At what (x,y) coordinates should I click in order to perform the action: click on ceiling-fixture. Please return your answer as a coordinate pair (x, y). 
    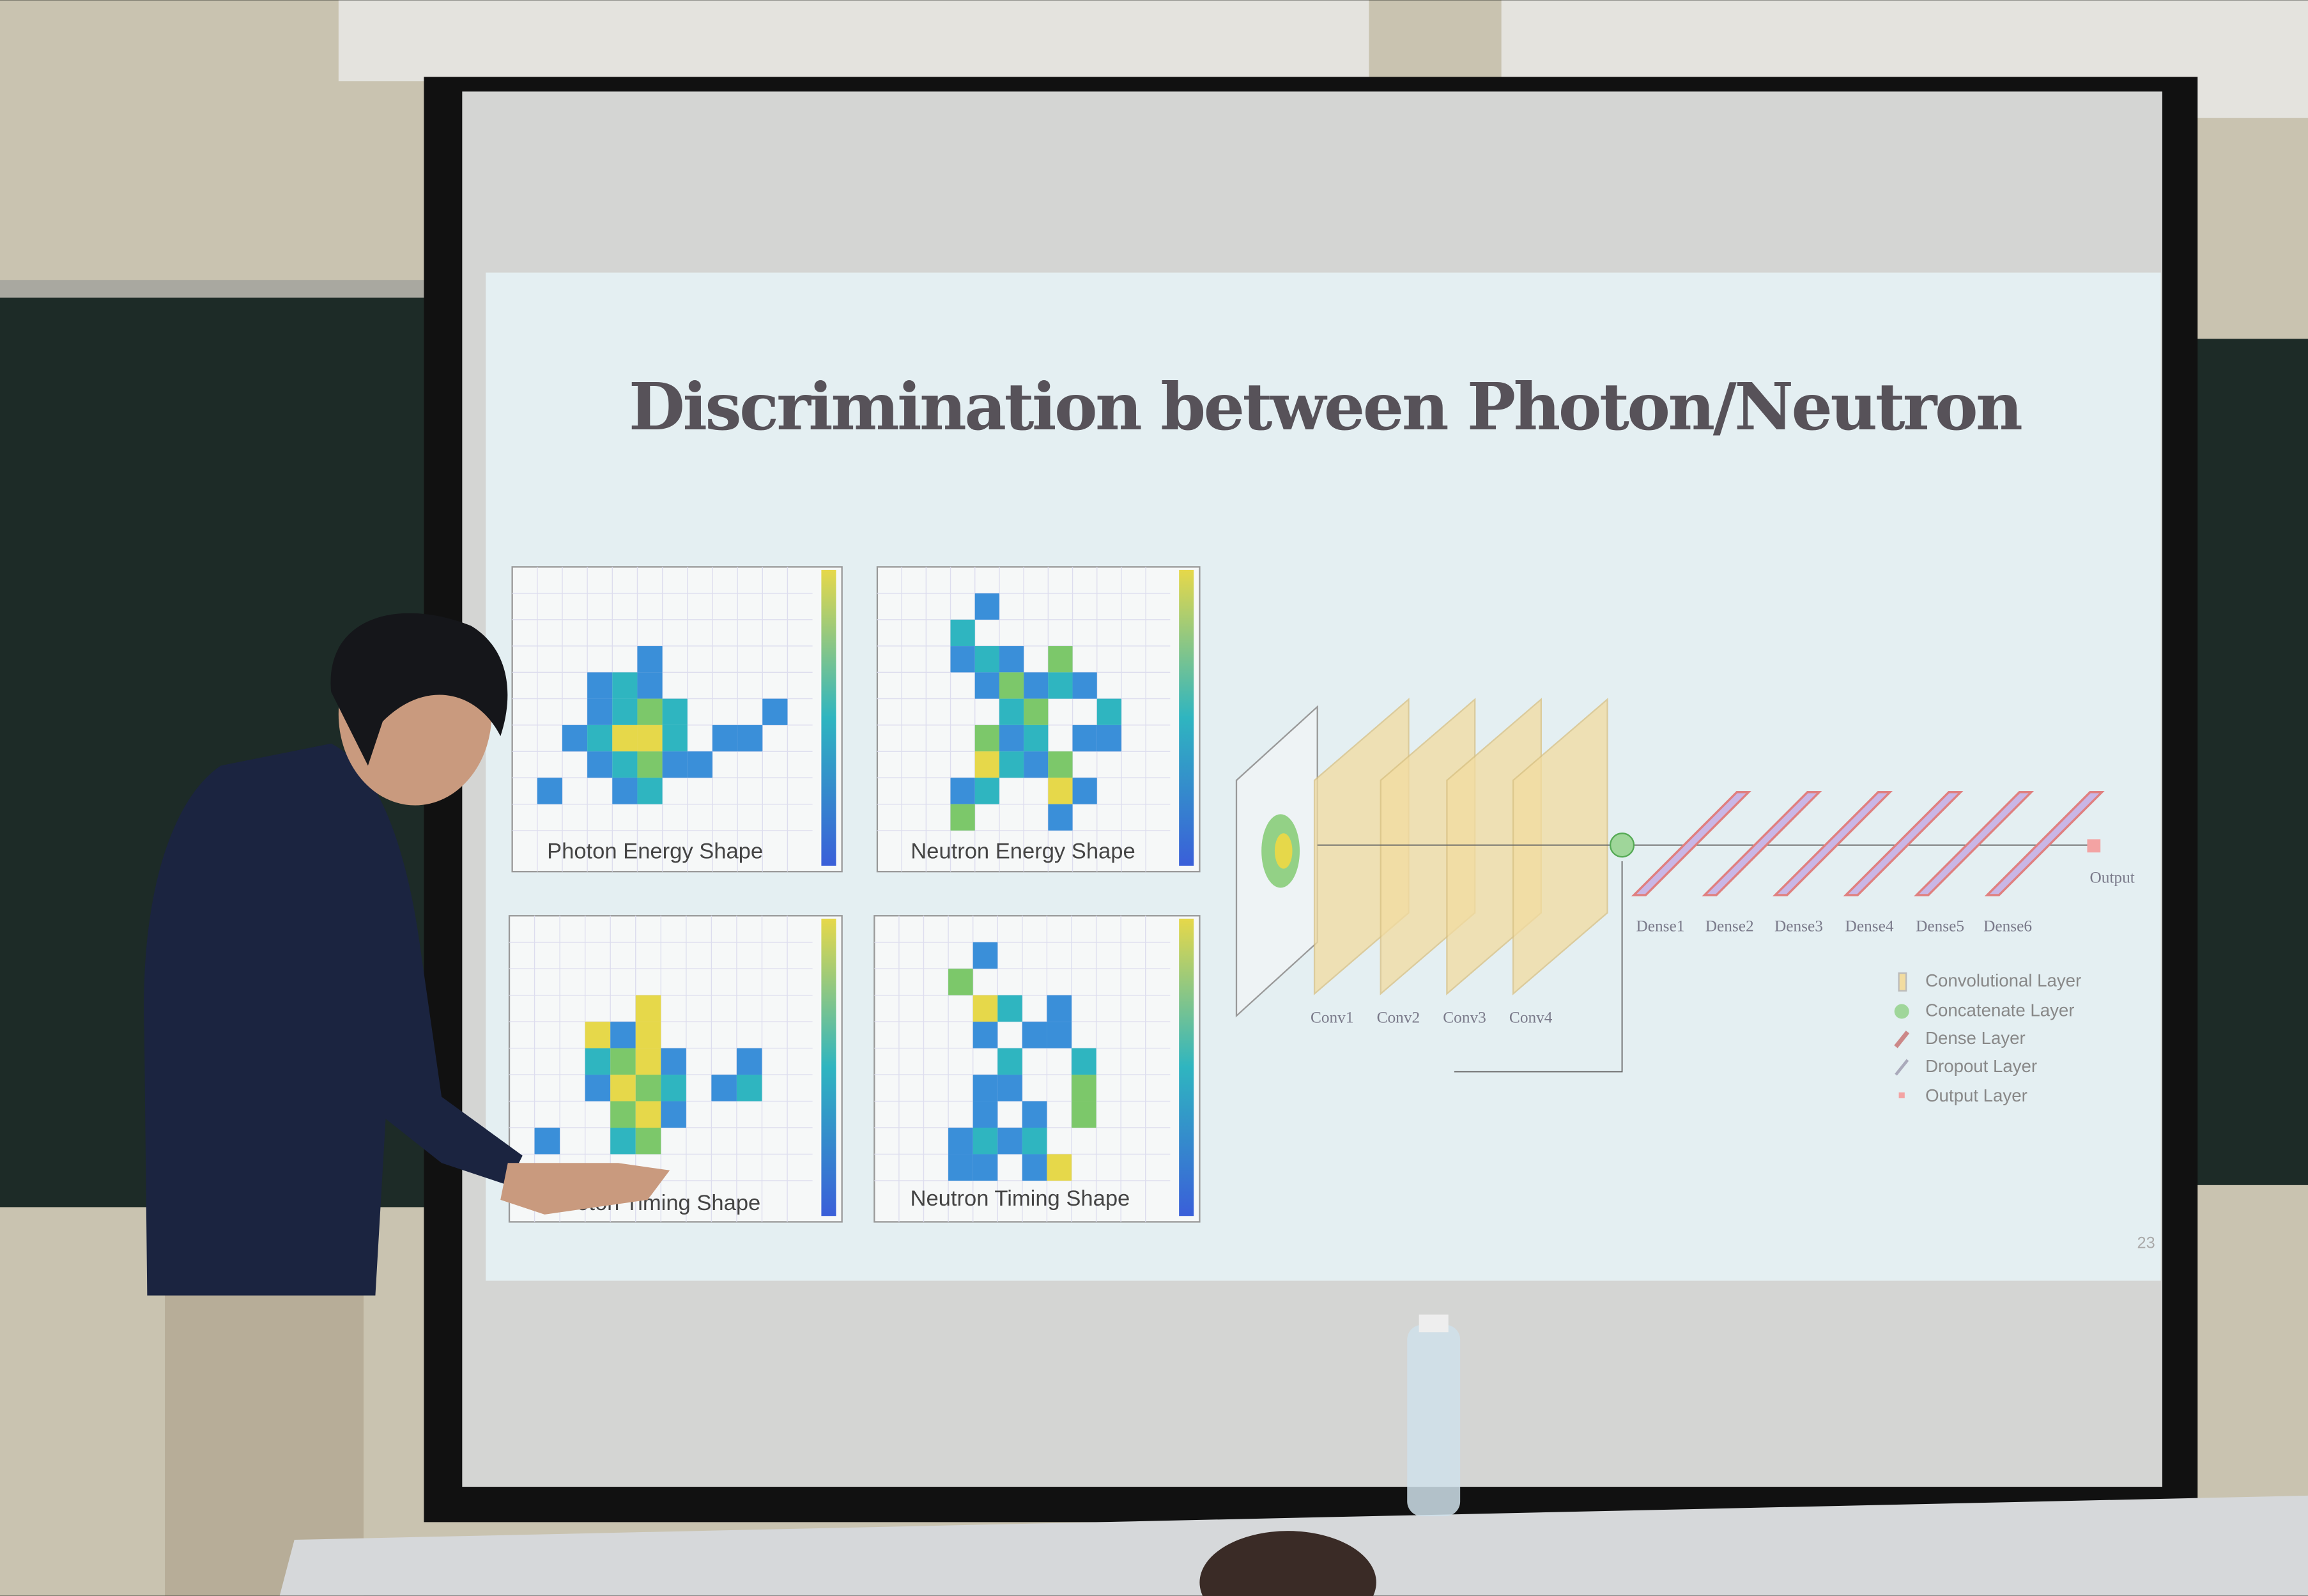
    Looking at the image, I should click on (854, 41).